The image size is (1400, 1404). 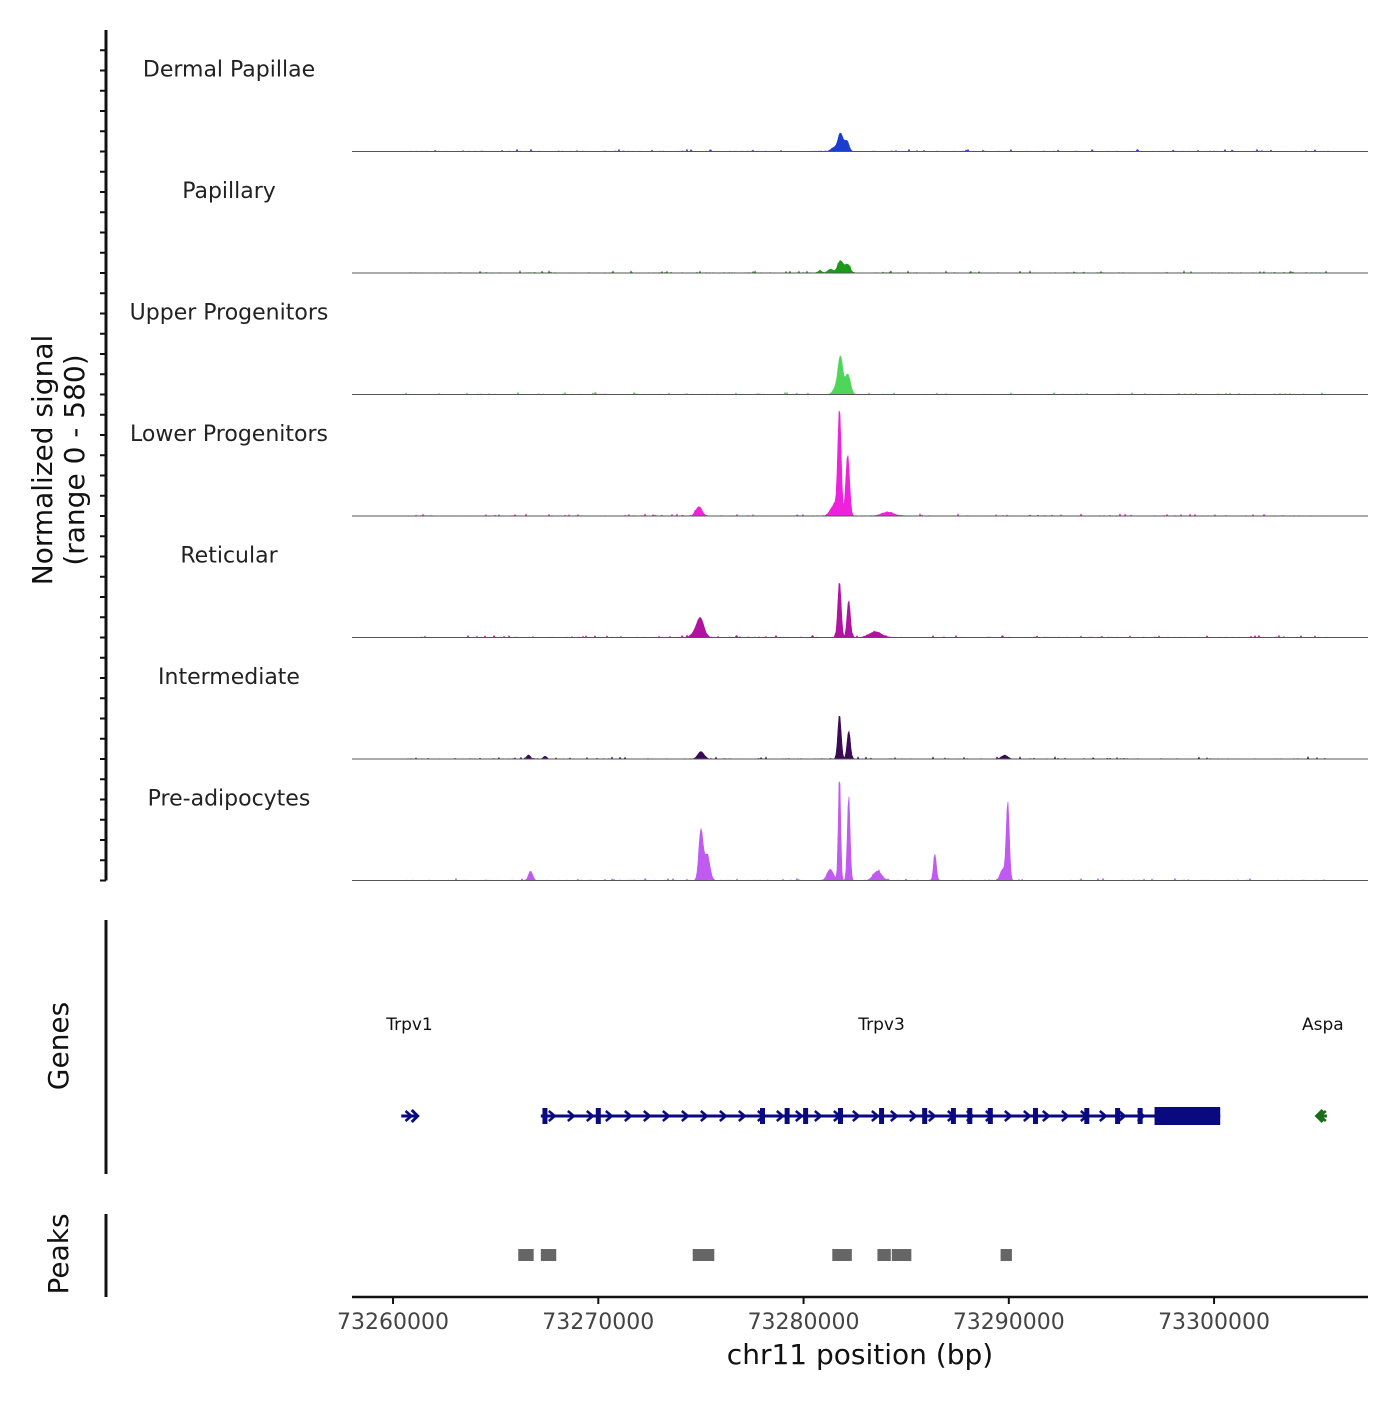 I want to click on x-axis: 73260000 73270000 73280000 73290000 73300000, so click(x=852, y=1315).